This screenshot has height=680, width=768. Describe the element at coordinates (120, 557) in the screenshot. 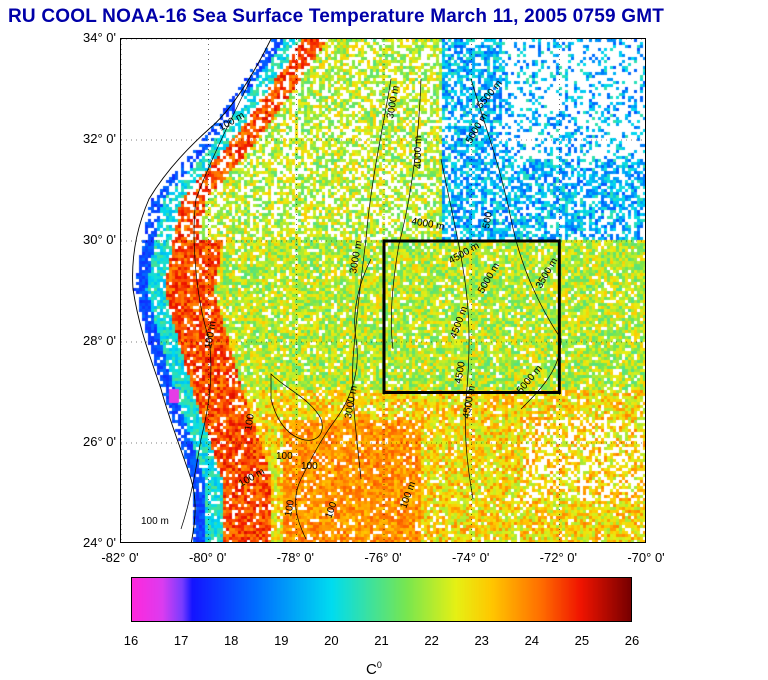

I see `lon-label: -82° 0'` at that location.